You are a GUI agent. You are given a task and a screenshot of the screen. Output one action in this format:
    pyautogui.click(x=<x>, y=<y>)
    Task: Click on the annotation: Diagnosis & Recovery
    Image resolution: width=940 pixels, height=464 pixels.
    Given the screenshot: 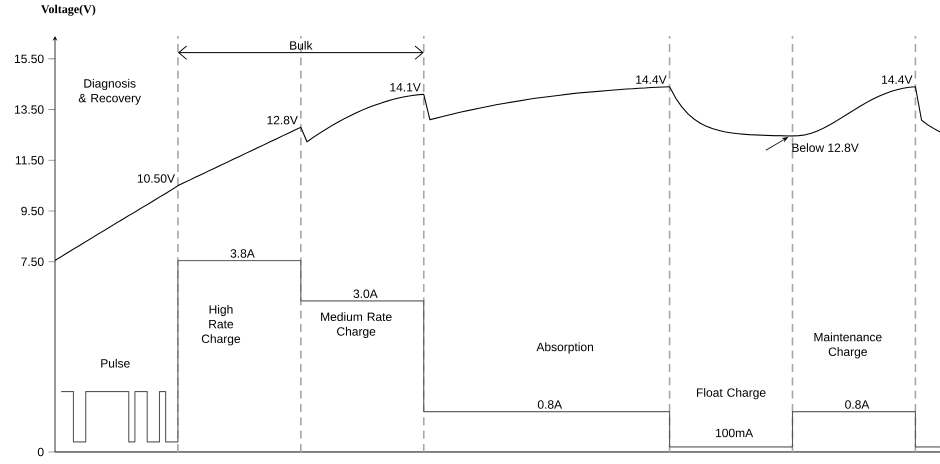 What is the action you would take?
    pyautogui.click(x=110, y=91)
    